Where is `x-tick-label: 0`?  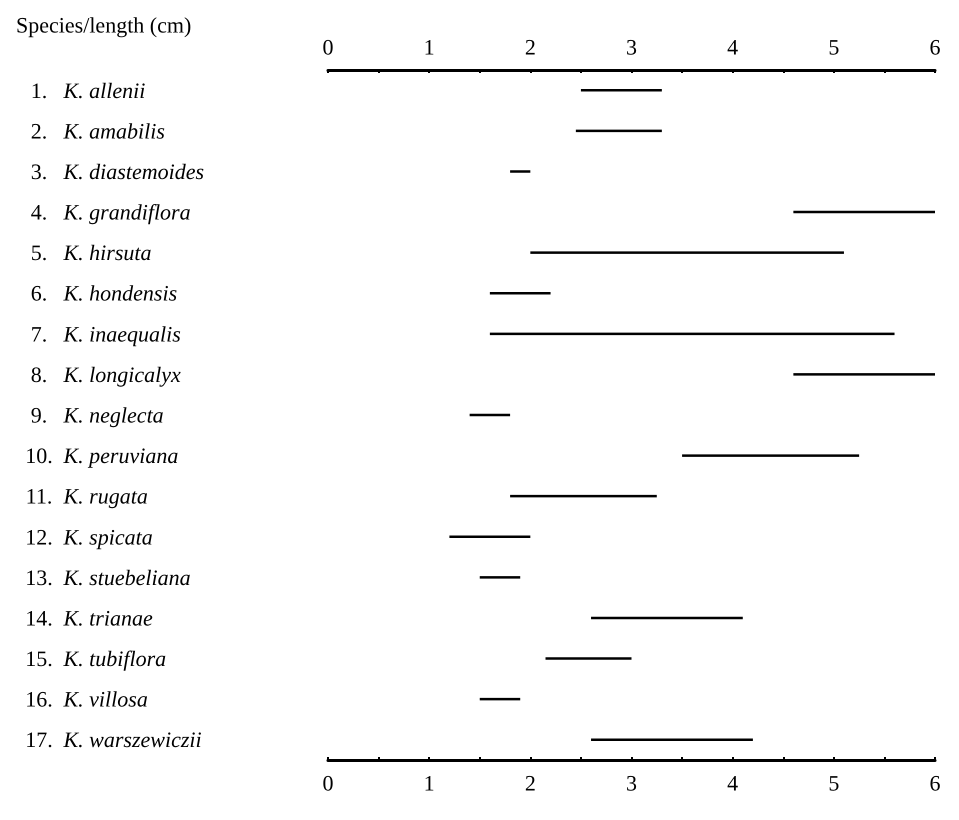
x-tick-label: 0 is located at coordinates (328, 783).